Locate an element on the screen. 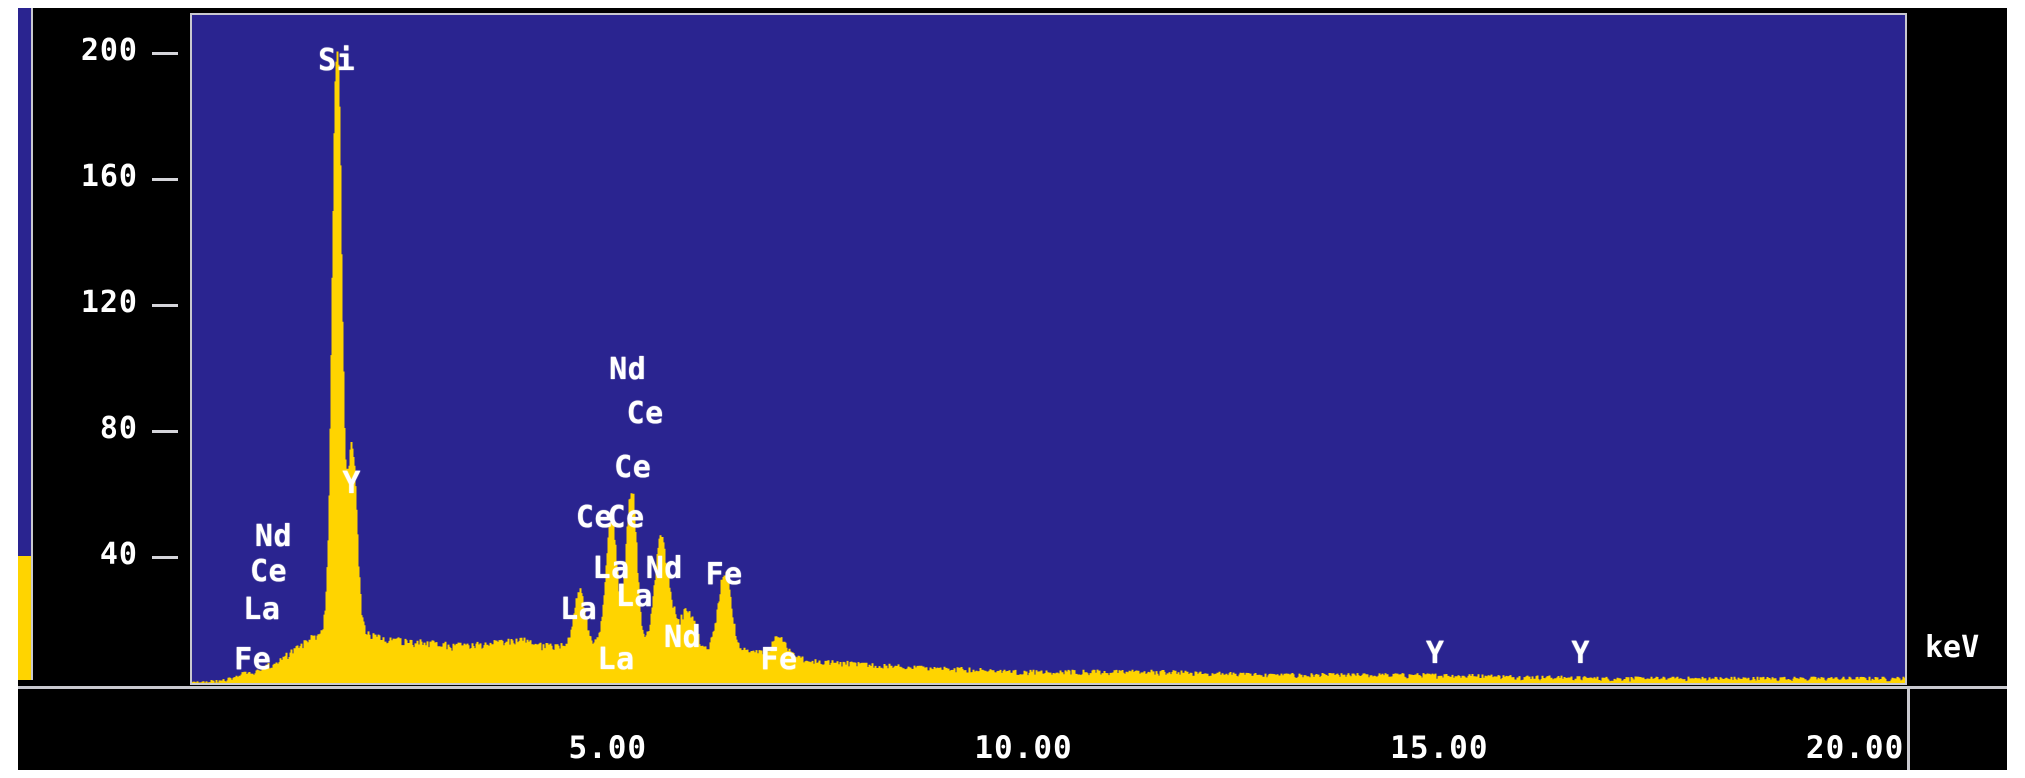  y-axis-tick-label: 80 is located at coordinates (118, 428).